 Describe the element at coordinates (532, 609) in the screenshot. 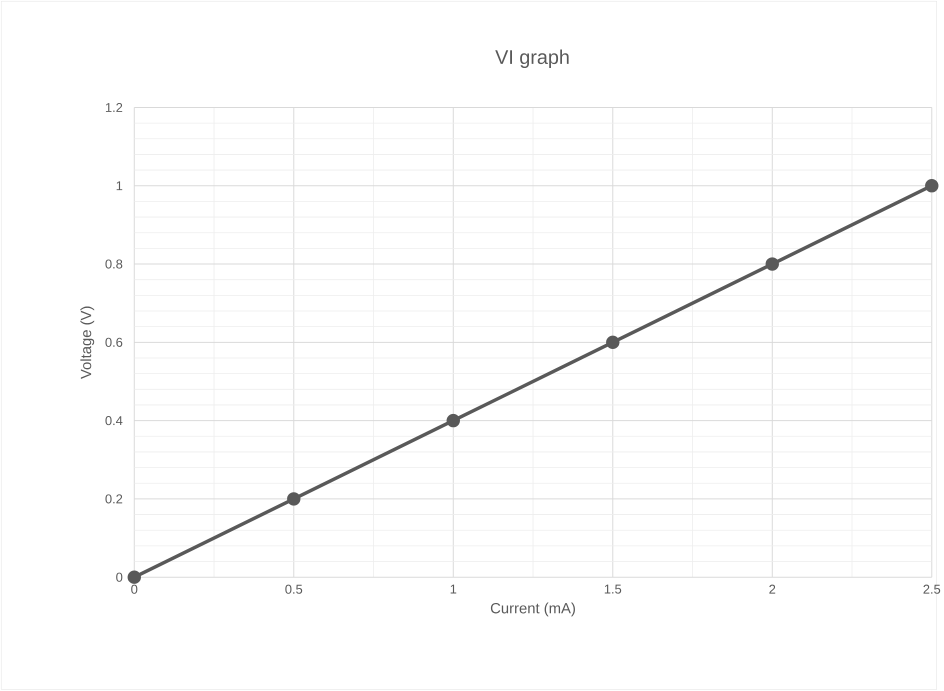

I see `x-axis-title: Current (mA)` at that location.